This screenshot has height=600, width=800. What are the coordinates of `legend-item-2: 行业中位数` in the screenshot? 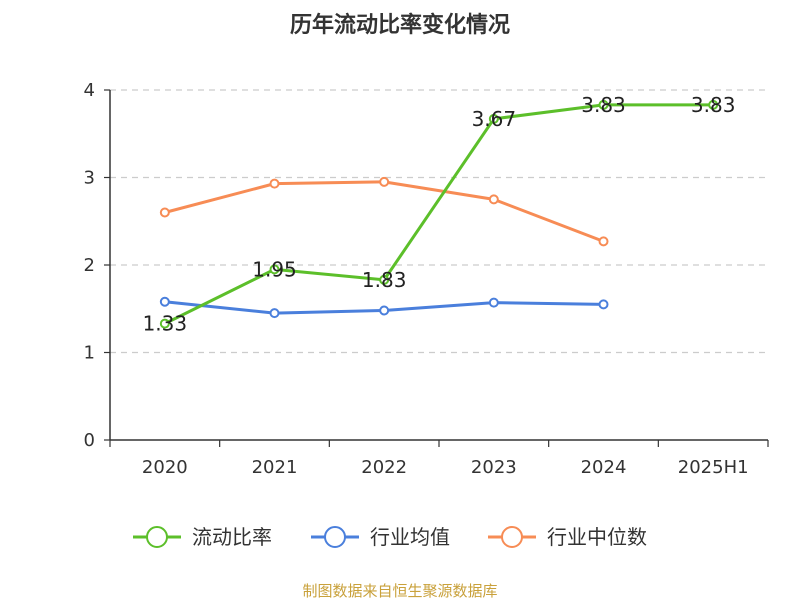 It's located at (567, 537).